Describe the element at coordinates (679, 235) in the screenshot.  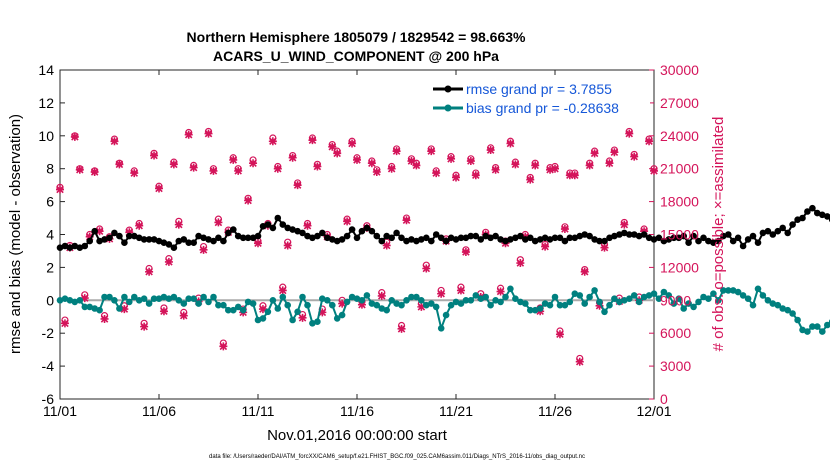
I see `y-right-tick-label: 15000` at that location.